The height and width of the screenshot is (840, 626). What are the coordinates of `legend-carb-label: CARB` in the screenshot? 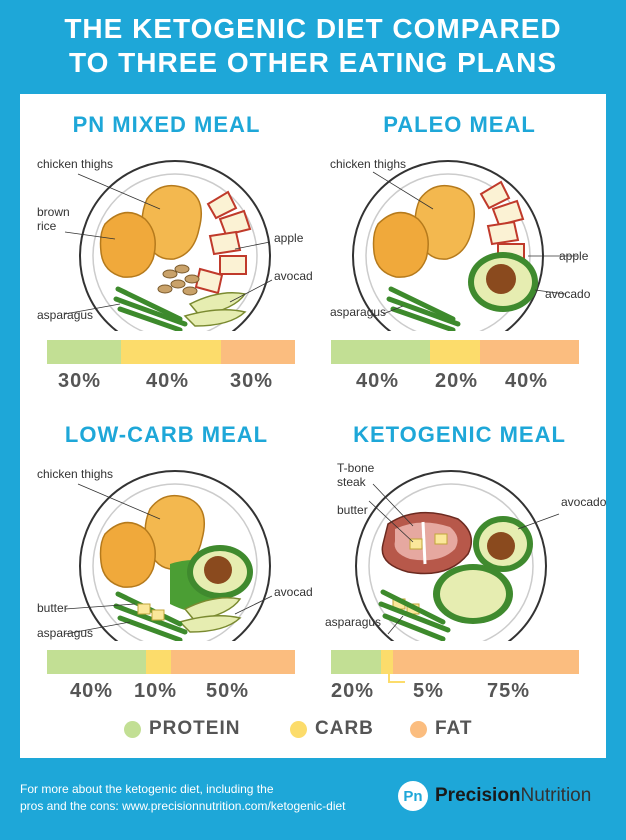 It's located at (344, 728).